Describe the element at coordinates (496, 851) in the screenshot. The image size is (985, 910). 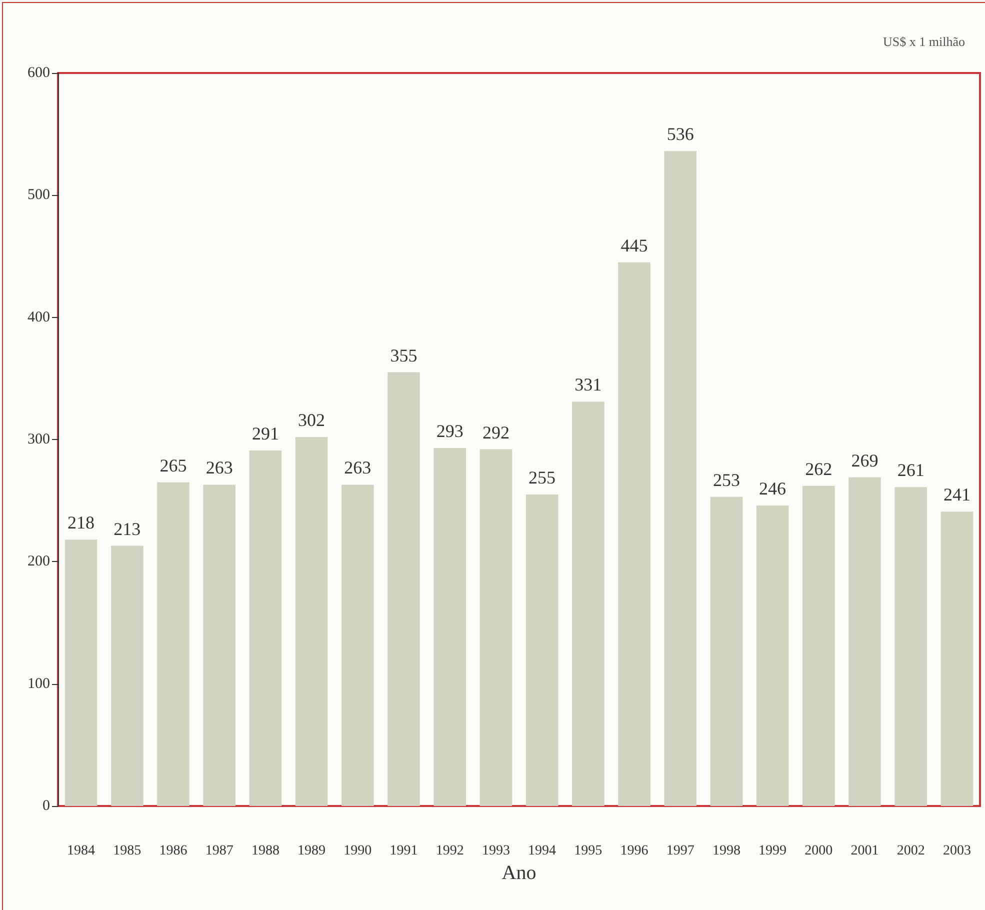
I see `x-tick-label: 1993` at that location.